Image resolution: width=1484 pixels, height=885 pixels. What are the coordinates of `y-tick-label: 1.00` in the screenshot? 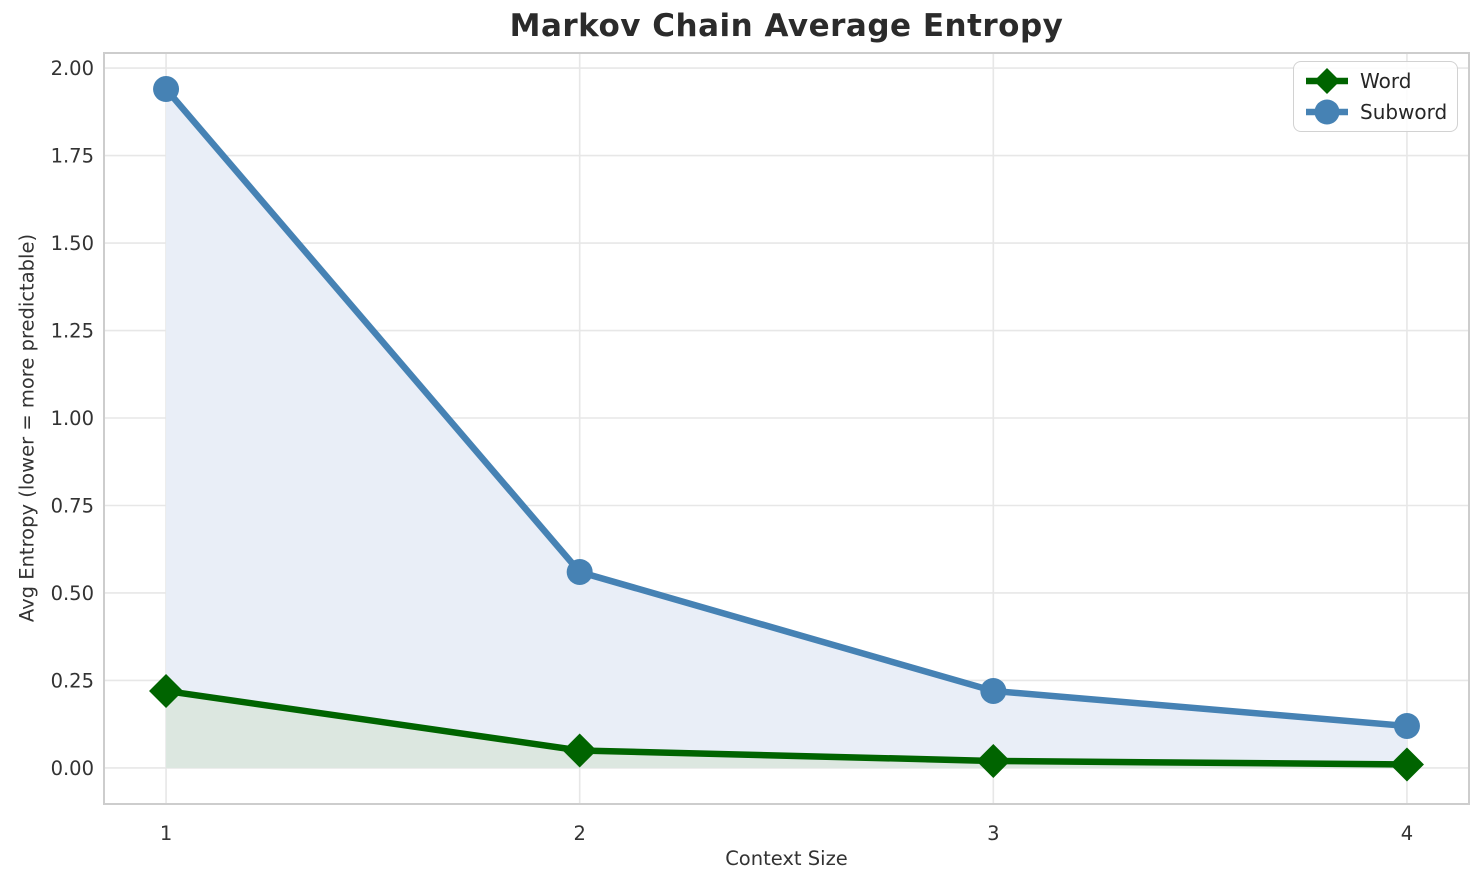 It's located at (72, 418).